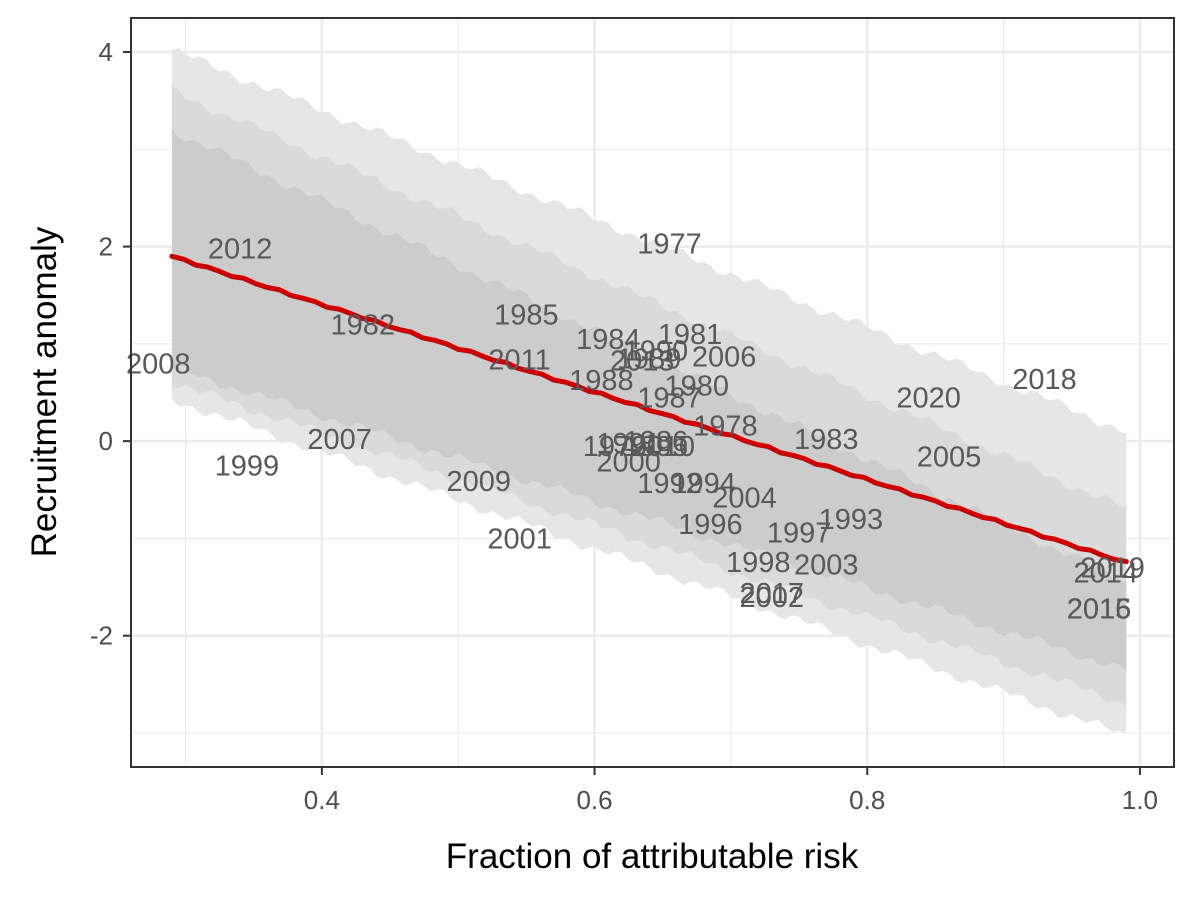 The height and width of the screenshot is (900, 1200). I want to click on point-label: 1986, so click(656, 442).